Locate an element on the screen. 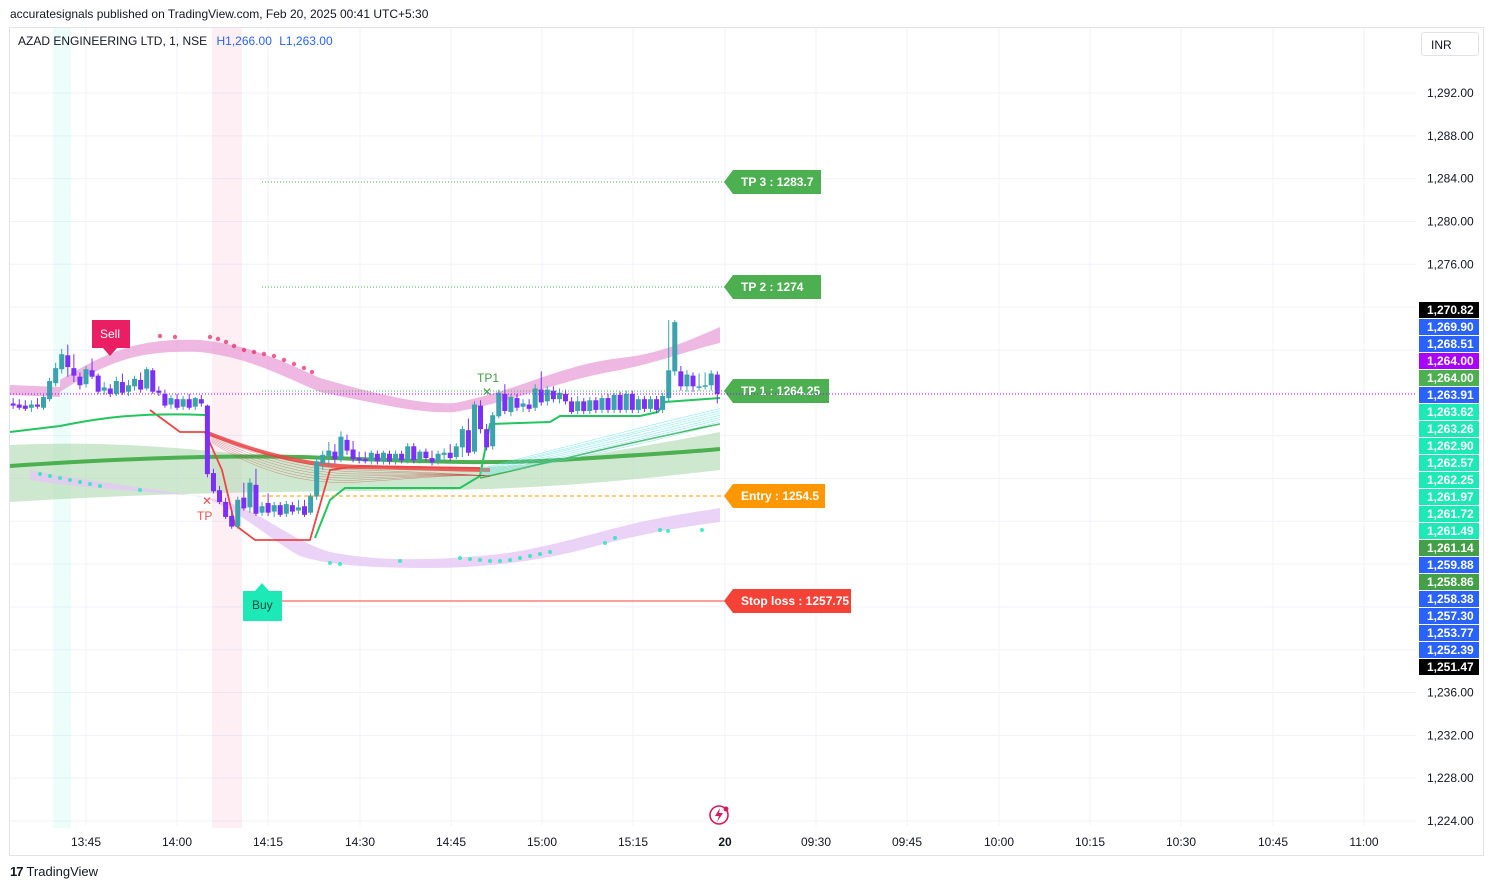 The width and height of the screenshot is (1494, 891). level-label: TP 1 : 1264.25 is located at coordinates (780, 391).